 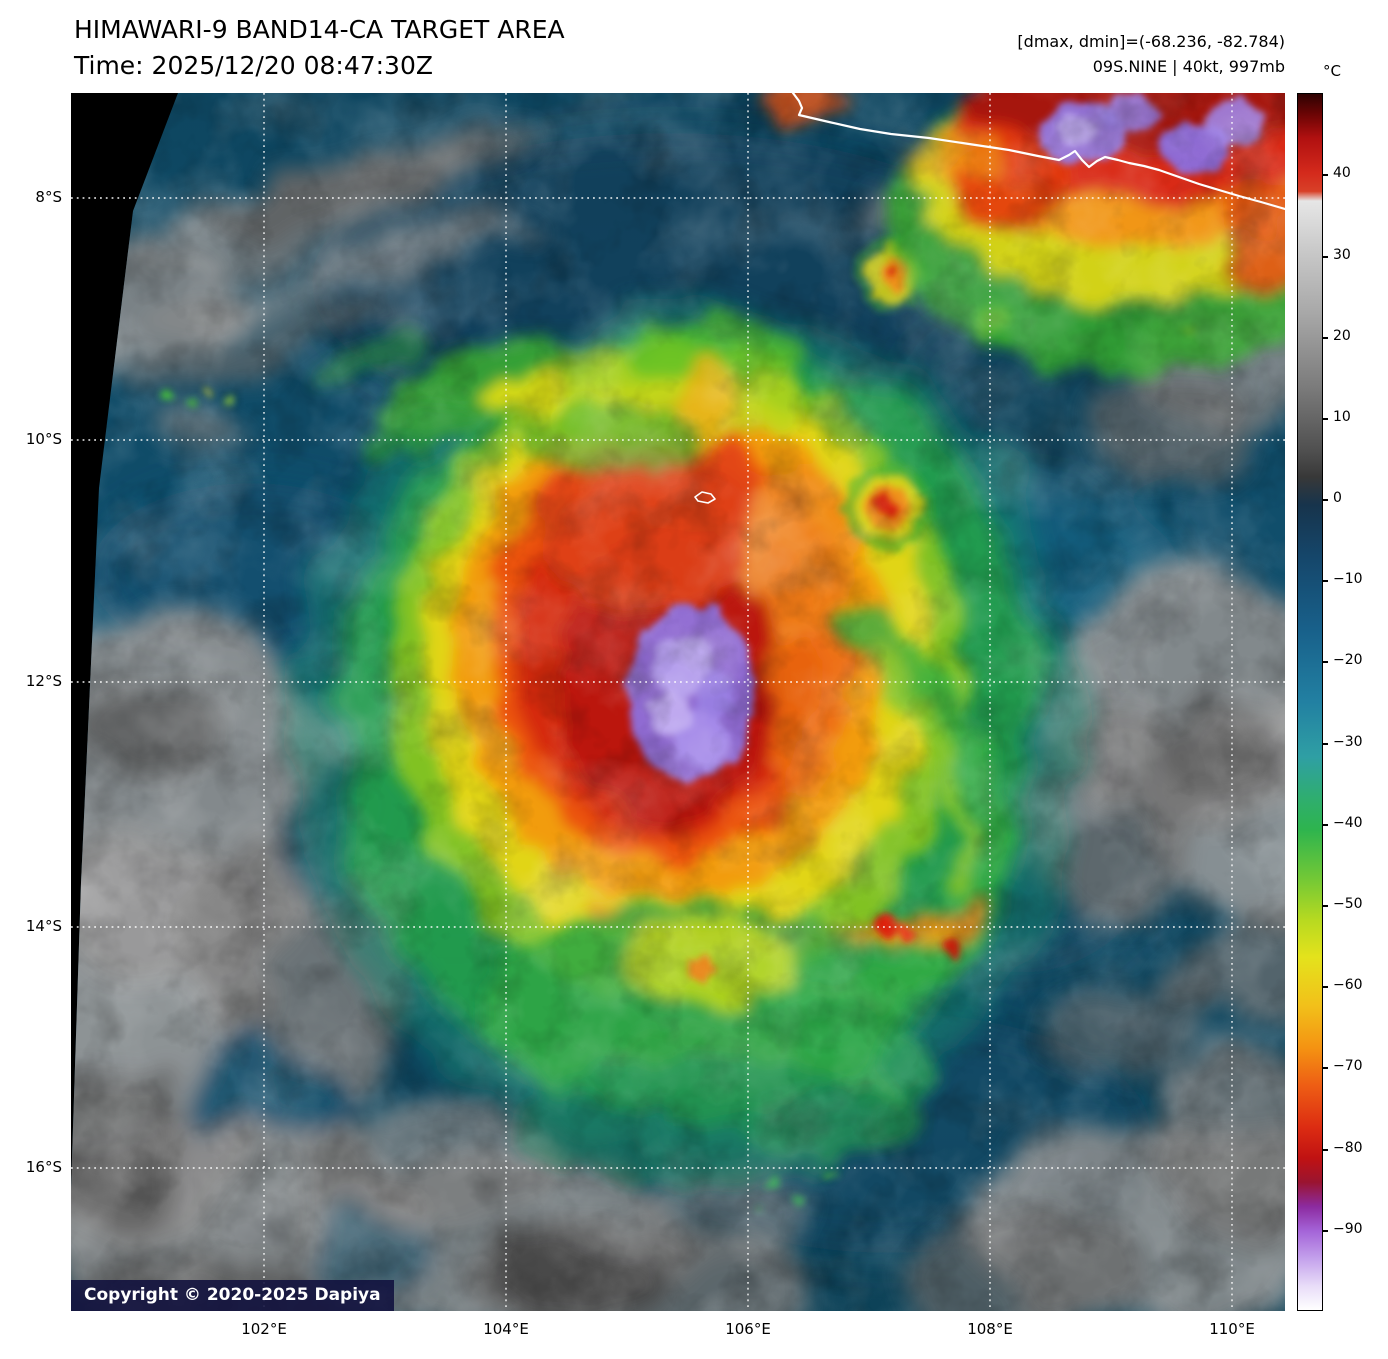 What do you see at coordinates (1342, 1148) in the screenshot?
I see `colorbar-tick-label: −80` at bounding box center [1342, 1148].